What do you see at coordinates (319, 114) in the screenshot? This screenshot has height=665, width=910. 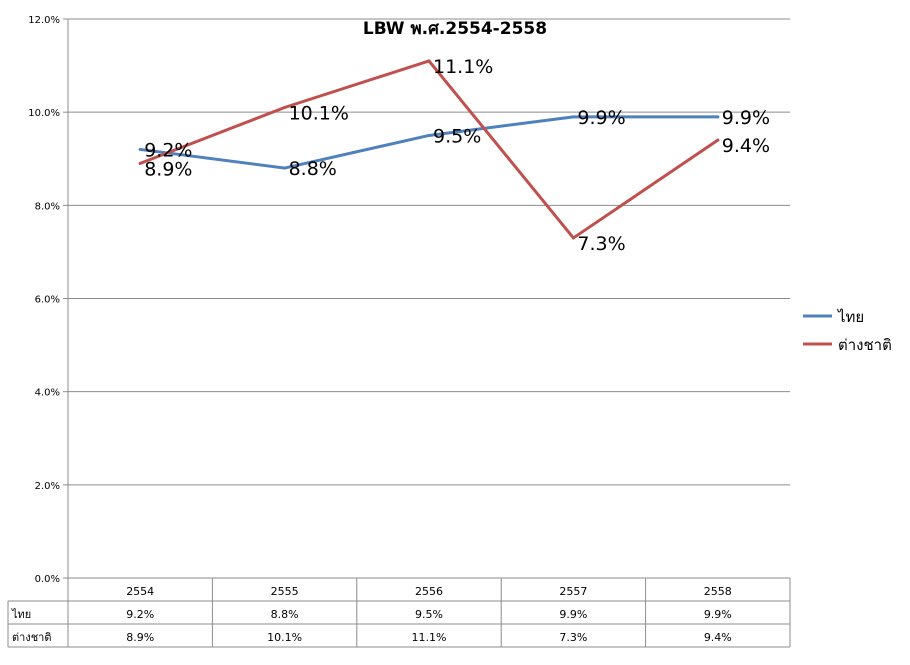 I see `data-label: 10.1%` at bounding box center [319, 114].